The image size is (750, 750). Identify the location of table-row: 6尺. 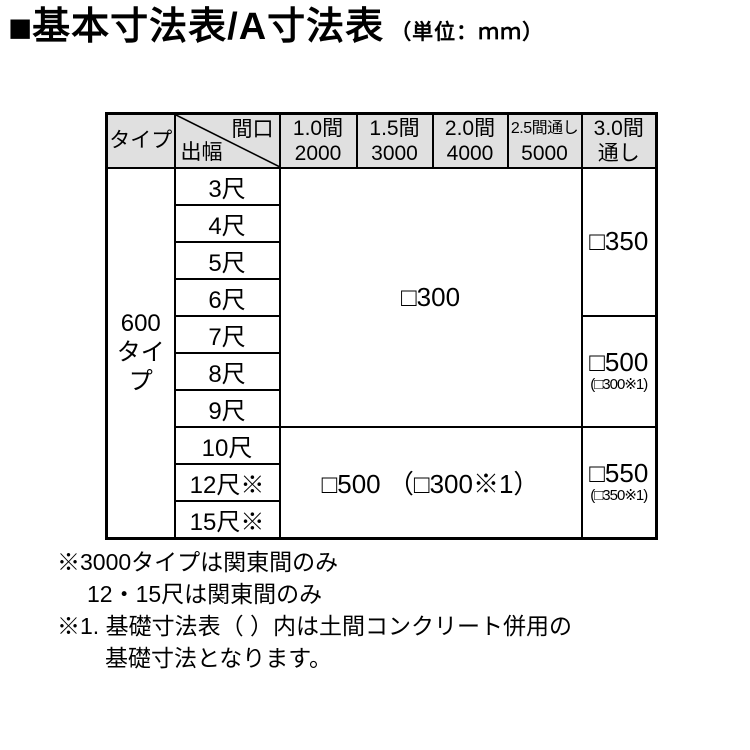
(382, 297).